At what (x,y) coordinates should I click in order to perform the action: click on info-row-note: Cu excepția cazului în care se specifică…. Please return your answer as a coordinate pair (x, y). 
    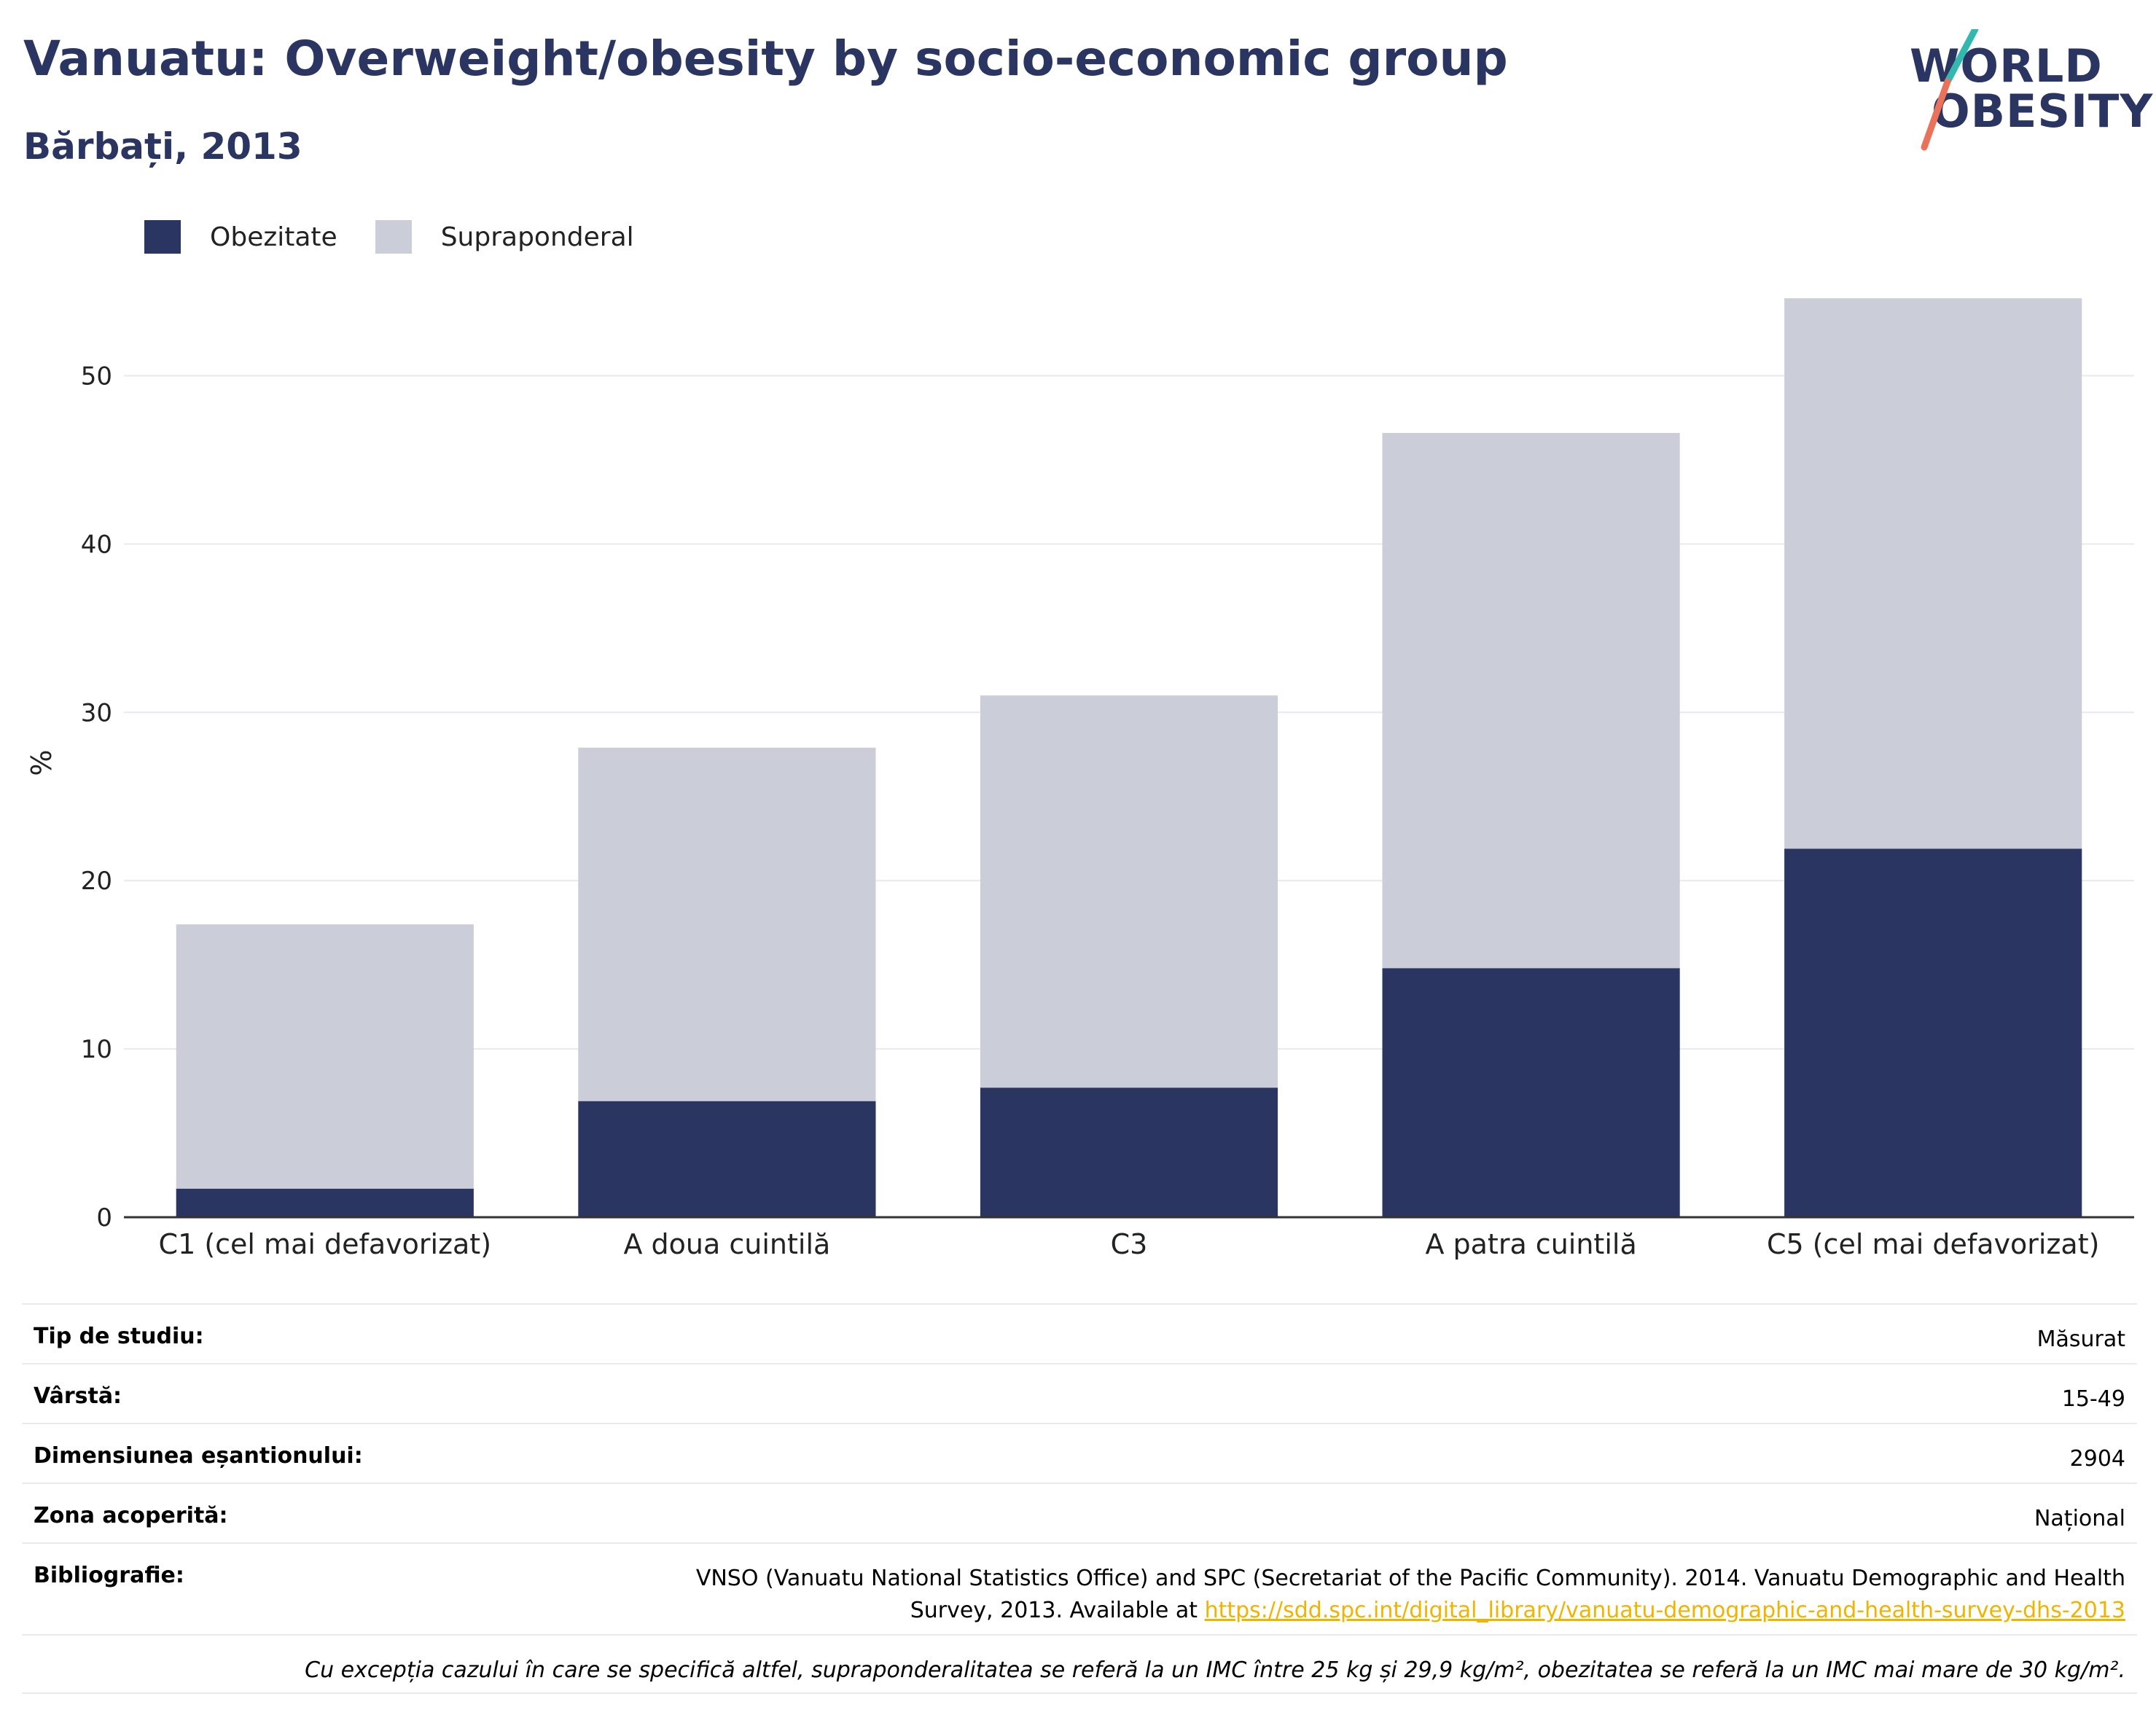
    Looking at the image, I should click on (1079, 1664).